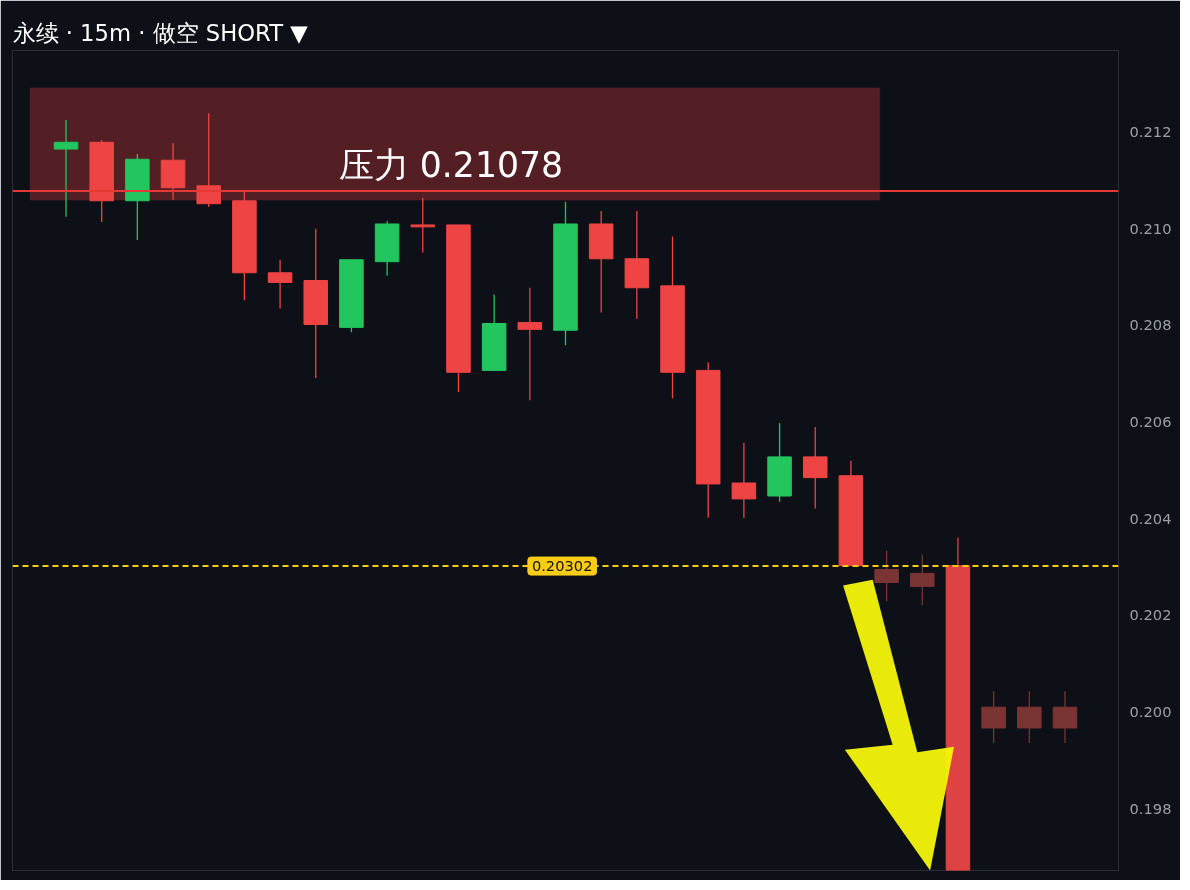 This screenshot has width=1190, height=890. Describe the element at coordinates (1150, 228) in the screenshot. I see `y-tick-label: 0.210` at that location.